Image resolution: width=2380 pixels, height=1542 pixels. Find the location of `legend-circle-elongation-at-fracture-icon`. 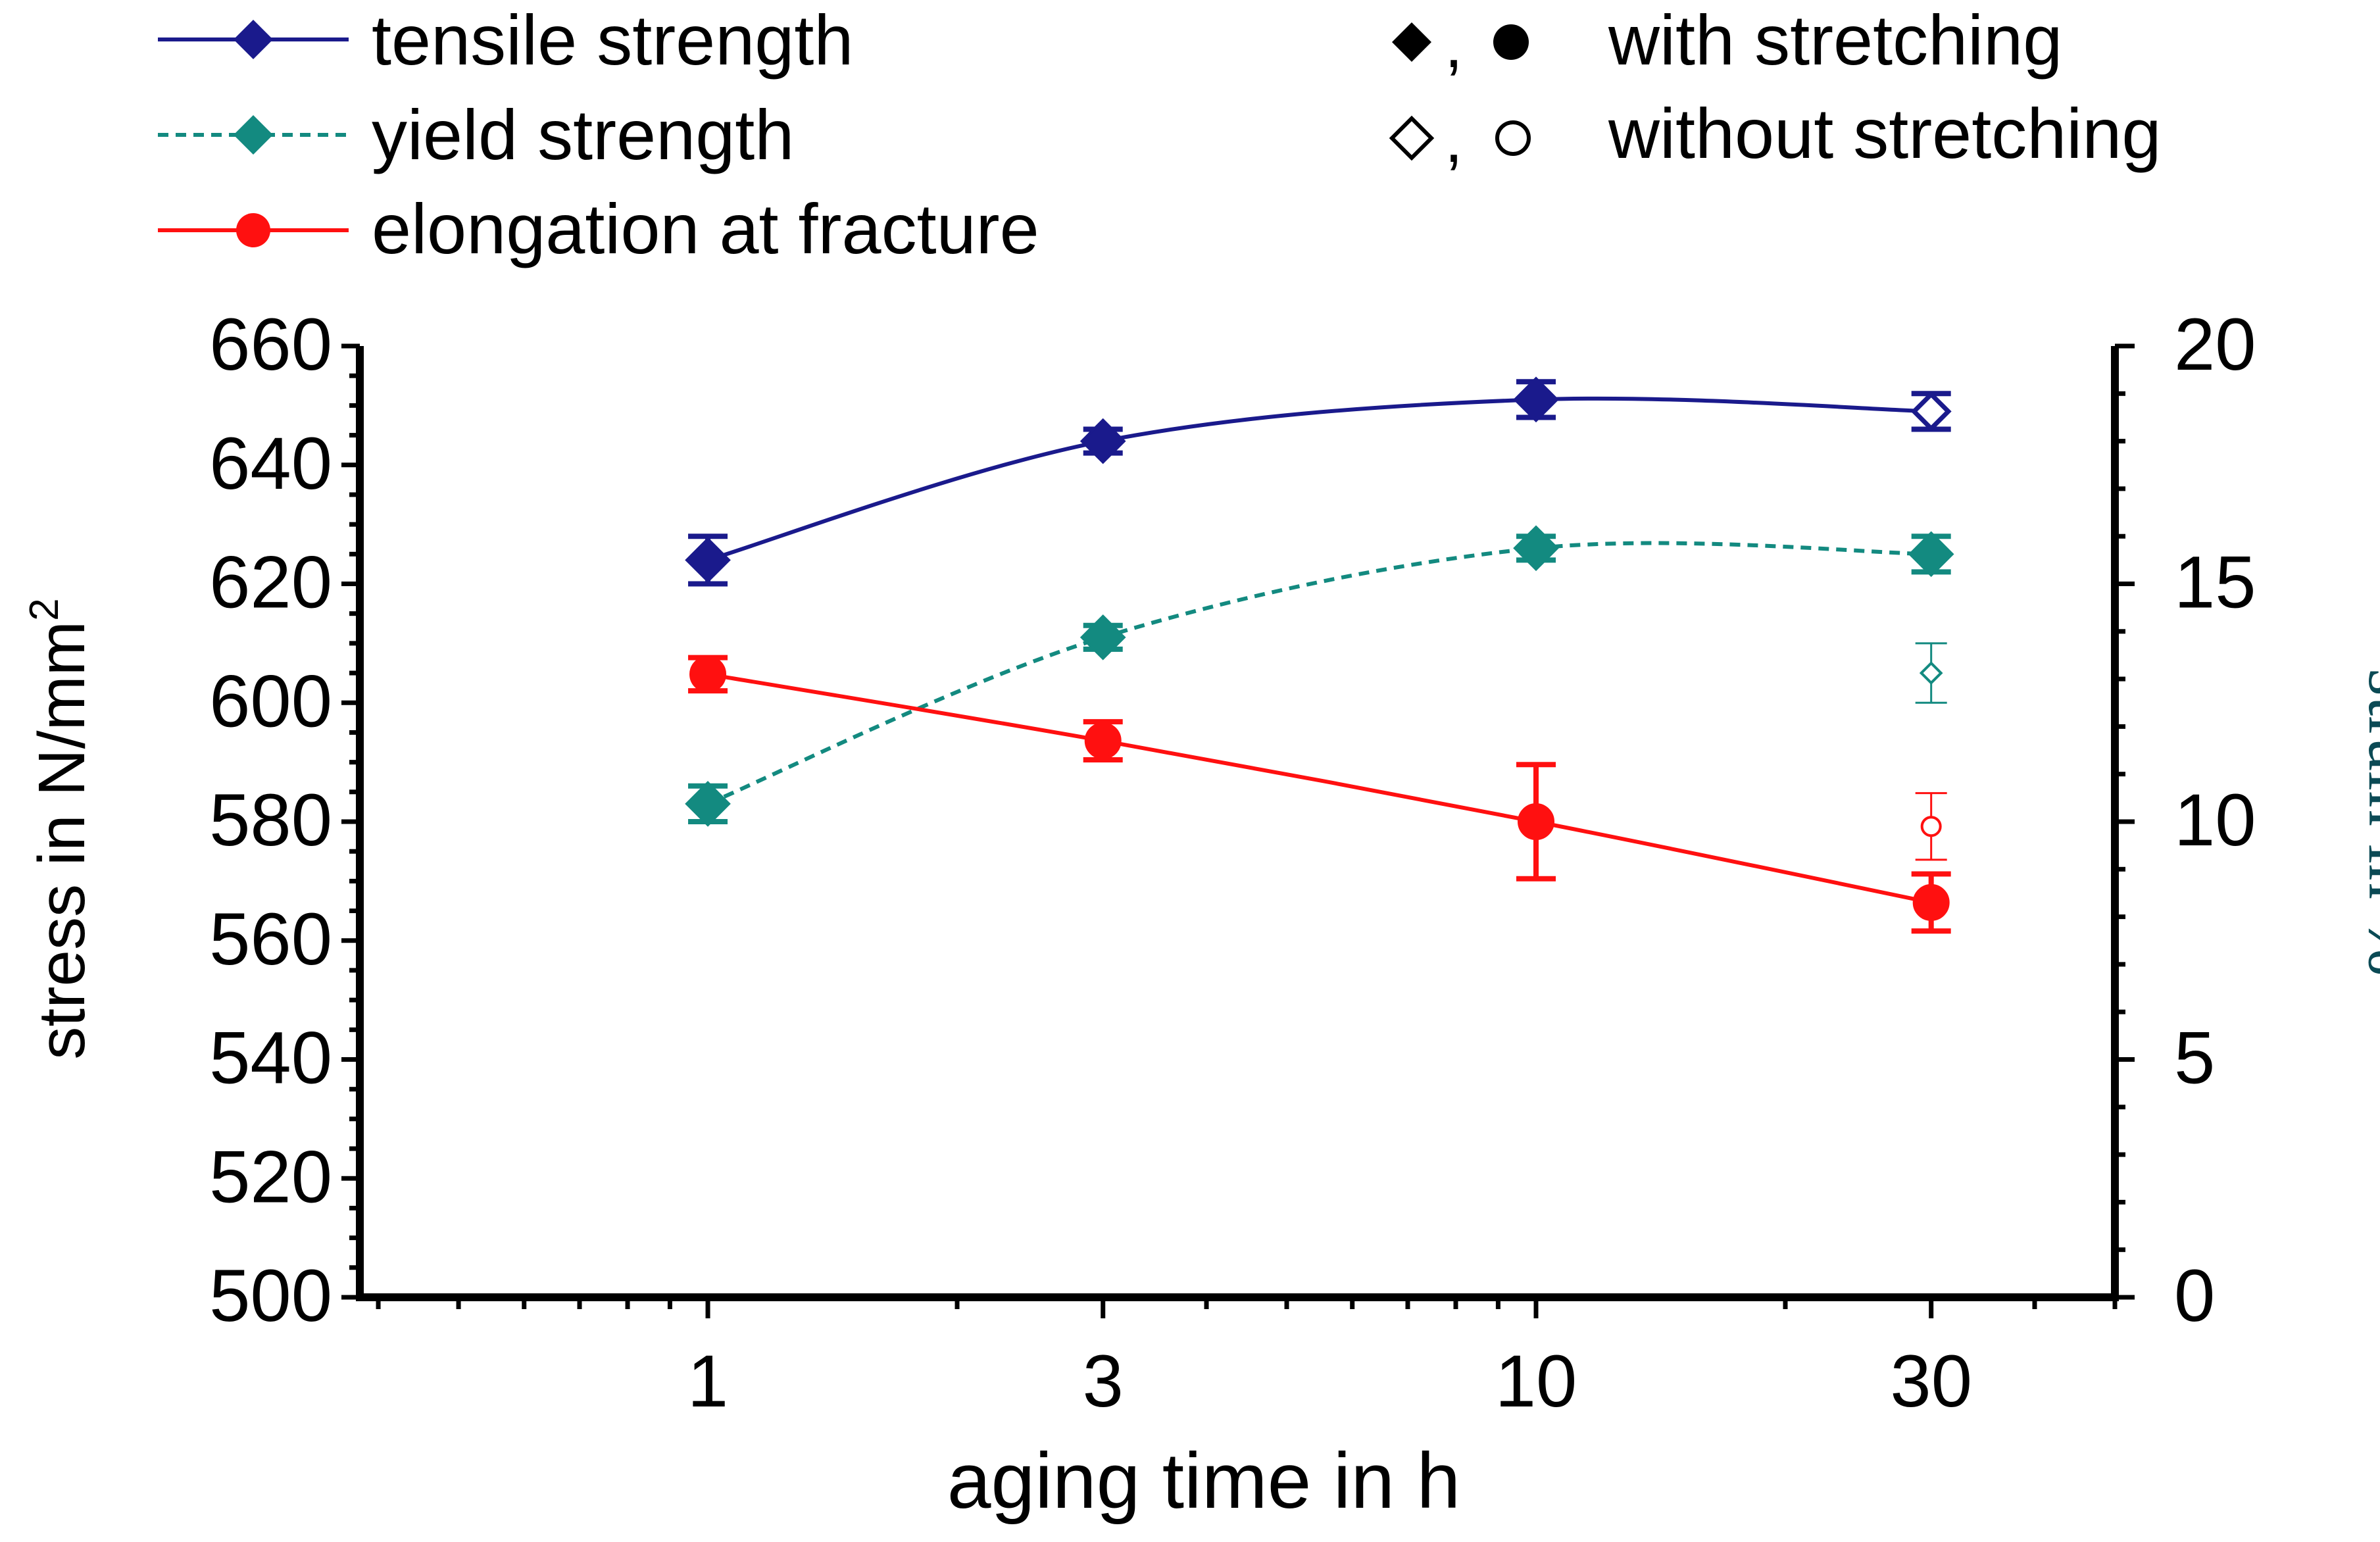

legend-circle-elongation-at-fracture-icon is located at coordinates (253, 230).